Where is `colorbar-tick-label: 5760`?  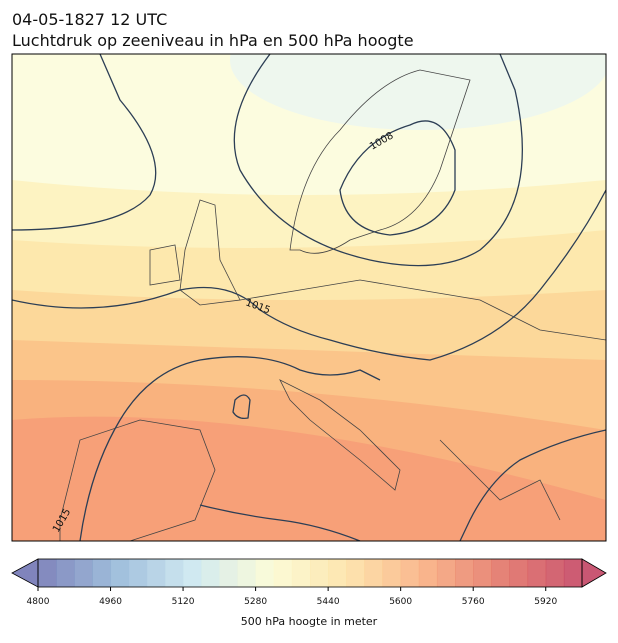
colorbar-tick-label: 5760 is located at coordinates (473, 602).